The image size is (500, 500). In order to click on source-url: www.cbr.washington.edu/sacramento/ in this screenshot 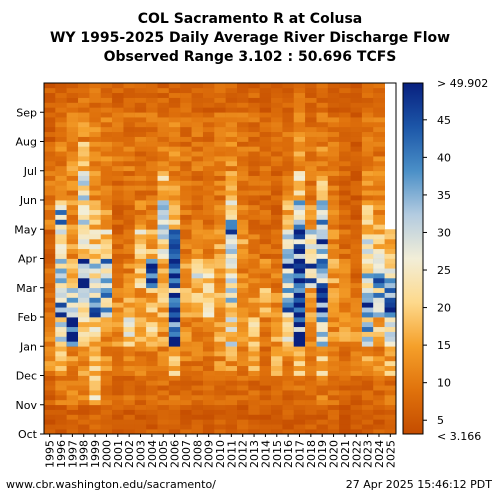, I will do `click(111, 484)`.